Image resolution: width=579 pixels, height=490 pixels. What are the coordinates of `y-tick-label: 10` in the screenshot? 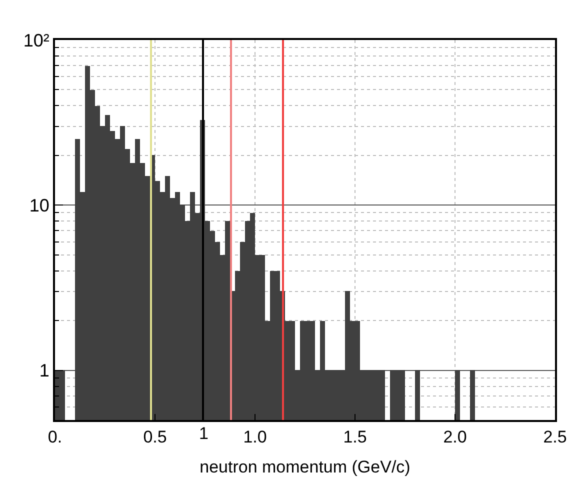 It's located at (39, 205).